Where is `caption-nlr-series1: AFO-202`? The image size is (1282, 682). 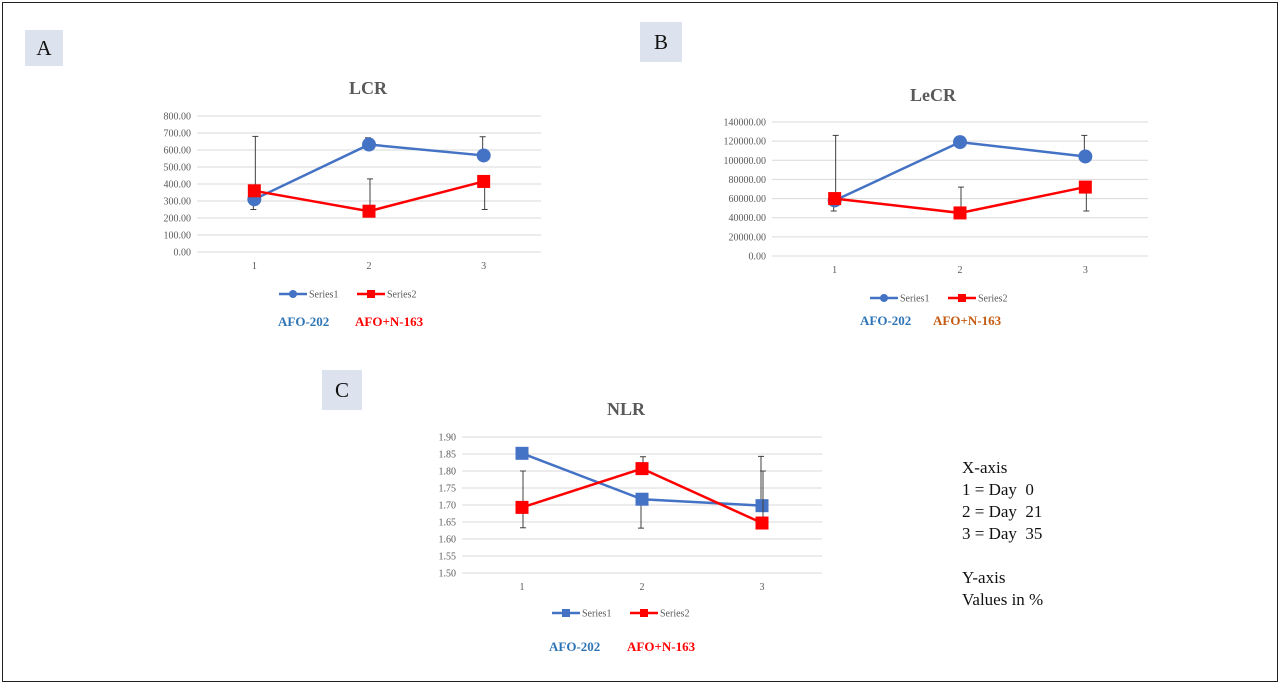 caption-nlr-series1: AFO-202 is located at coordinates (575, 646).